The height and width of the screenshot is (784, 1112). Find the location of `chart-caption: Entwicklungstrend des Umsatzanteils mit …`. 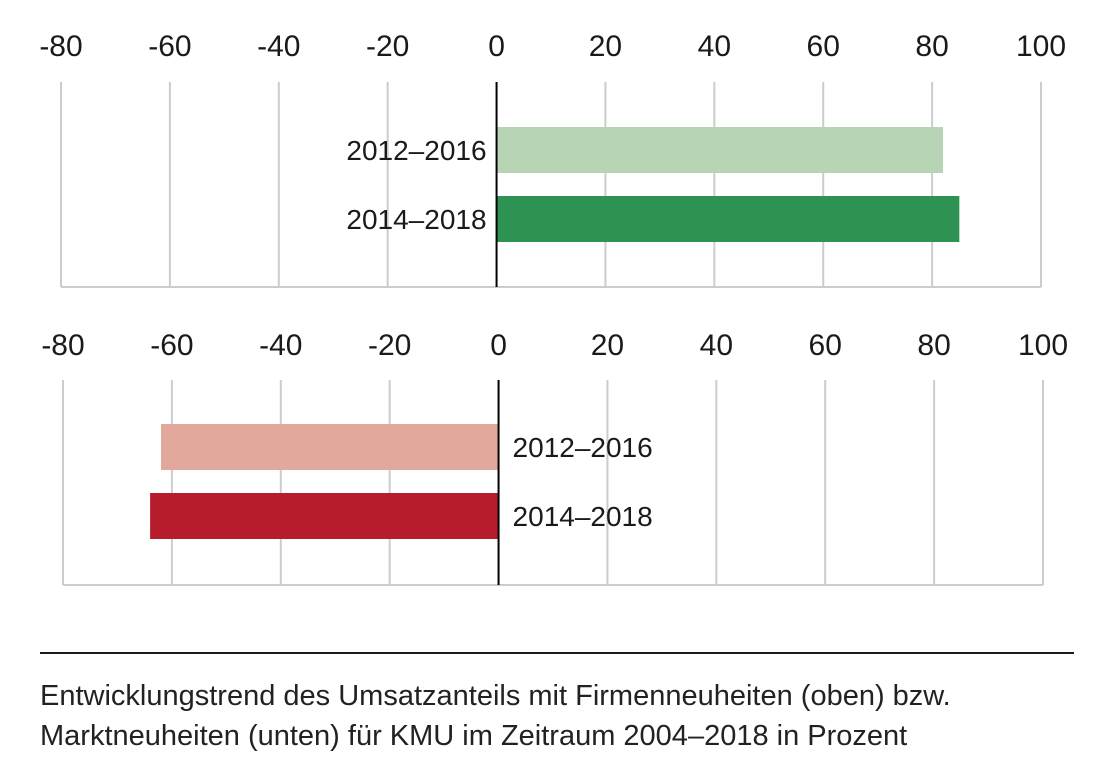

chart-caption: Entwicklungstrend des Umsatzanteils mit … is located at coordinates (565, 716).